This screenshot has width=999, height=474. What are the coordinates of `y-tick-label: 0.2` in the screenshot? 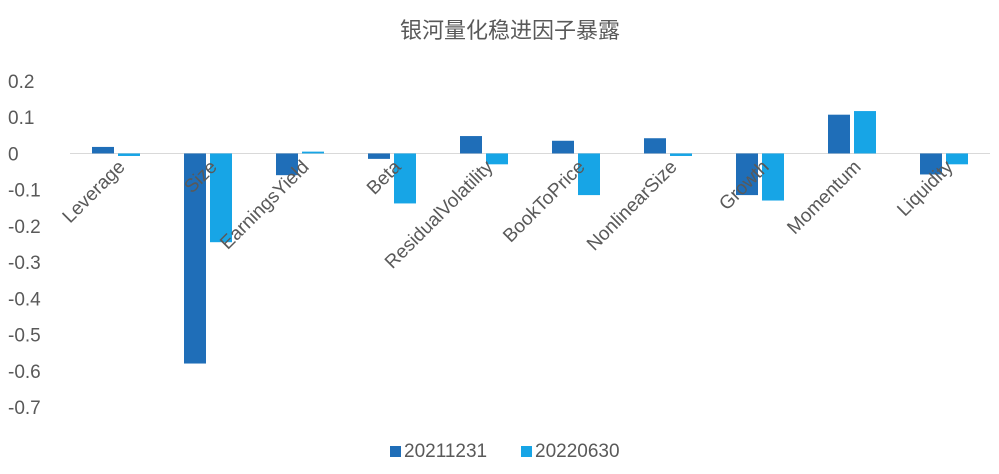 It's located at (21, 82).